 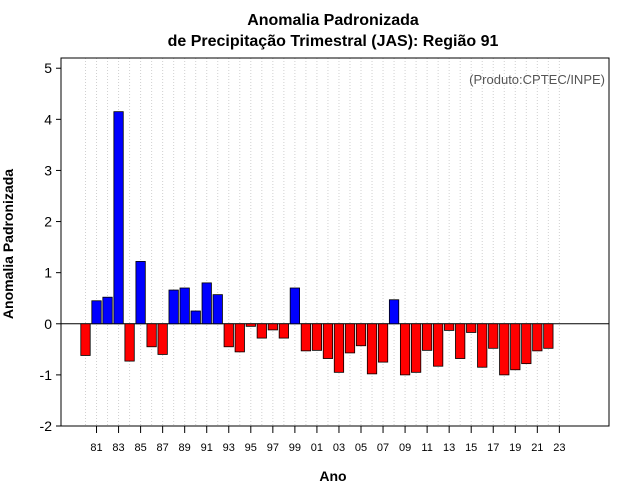 What do you see at coordinates (383, 343) in the screenshot?
I see `bar-2007` at bounding box center [383, 343].